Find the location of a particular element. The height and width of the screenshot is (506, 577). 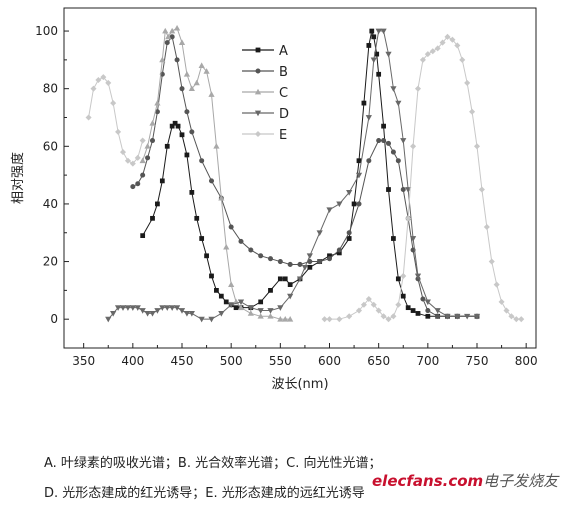

legend-label-a: A is located at coordinates (283, 51).